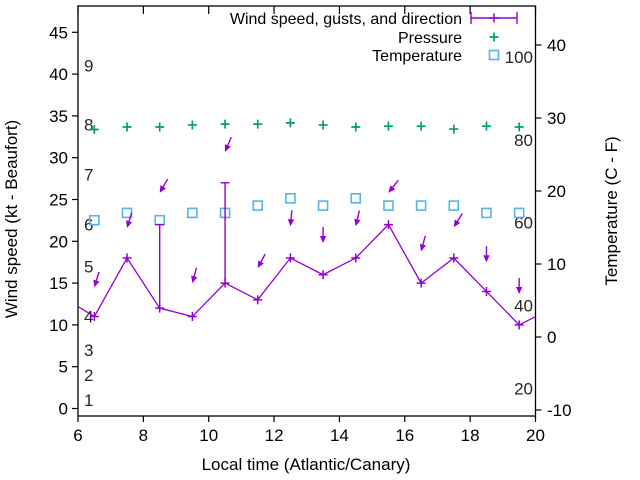 Image resolution: width=640 pixels, height=480 pixels. Describe the element at coordinates (88, 174) in the screenshot. I see `beaufort-scale-label: 7` at that location.